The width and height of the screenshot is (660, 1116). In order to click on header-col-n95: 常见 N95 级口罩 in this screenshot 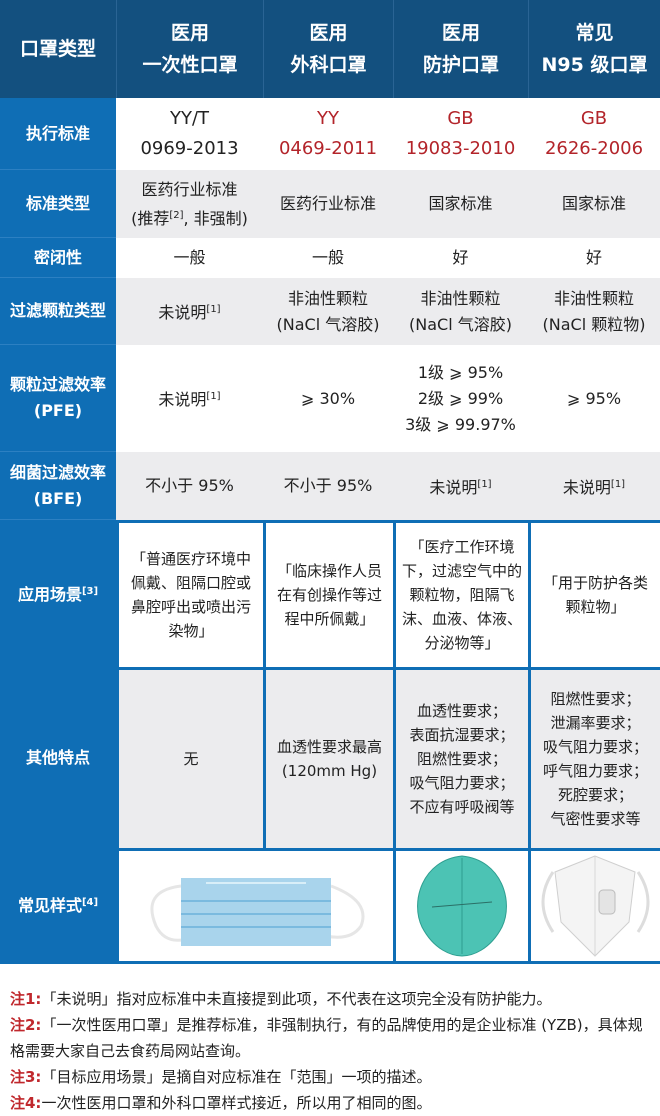, I will do `click(594, 49)`.